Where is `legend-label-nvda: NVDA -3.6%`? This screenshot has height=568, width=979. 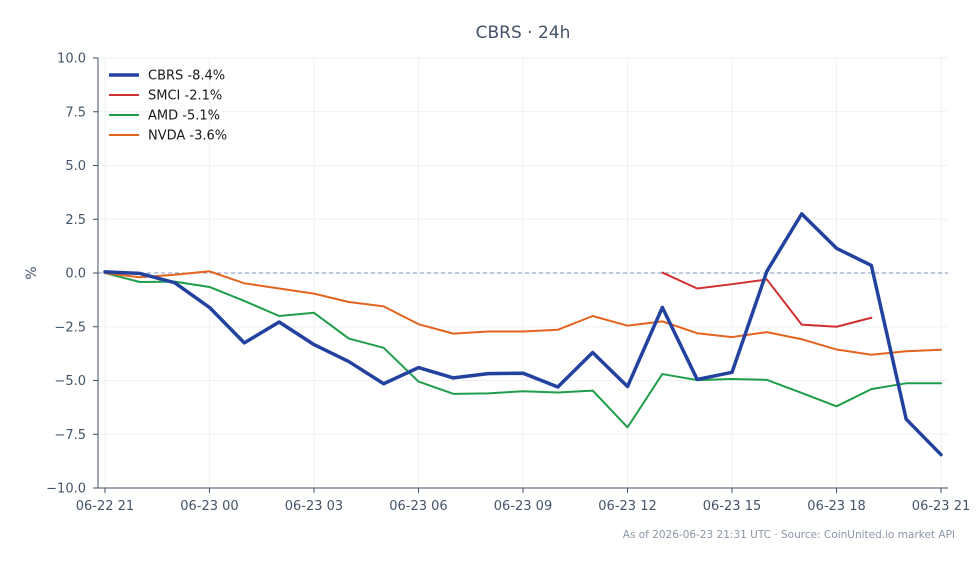 legend-label-nvda: NVDA -3.6% is located at coordinates (187, 136).